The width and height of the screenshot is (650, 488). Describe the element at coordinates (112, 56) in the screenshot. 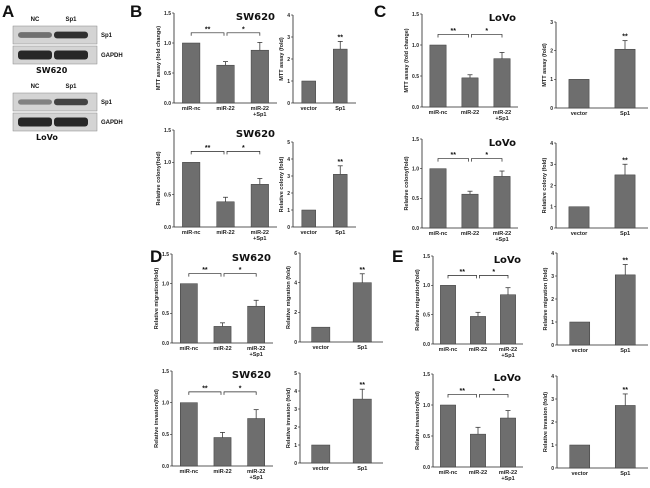

I see `row-label: GAPDH` at that location.